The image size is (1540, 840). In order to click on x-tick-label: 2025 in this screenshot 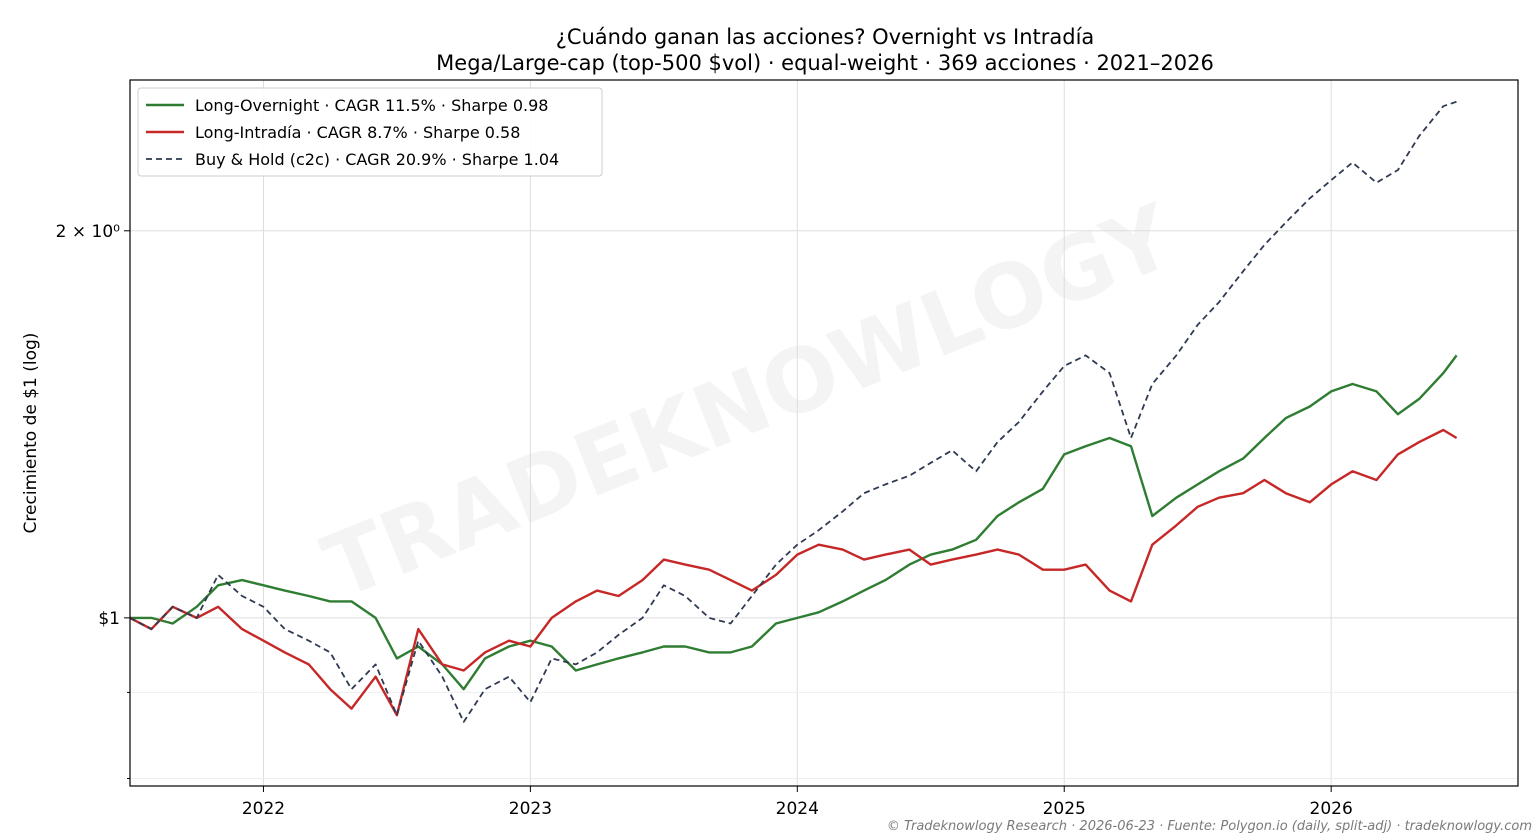, I will do `click(1064, 809)`.